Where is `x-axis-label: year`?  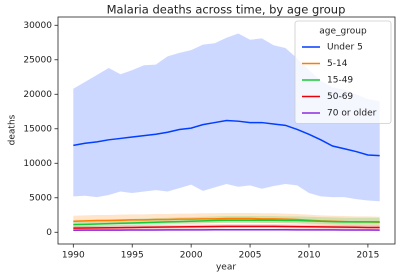 x-axis-label: year is located at coordinates (226, 268).